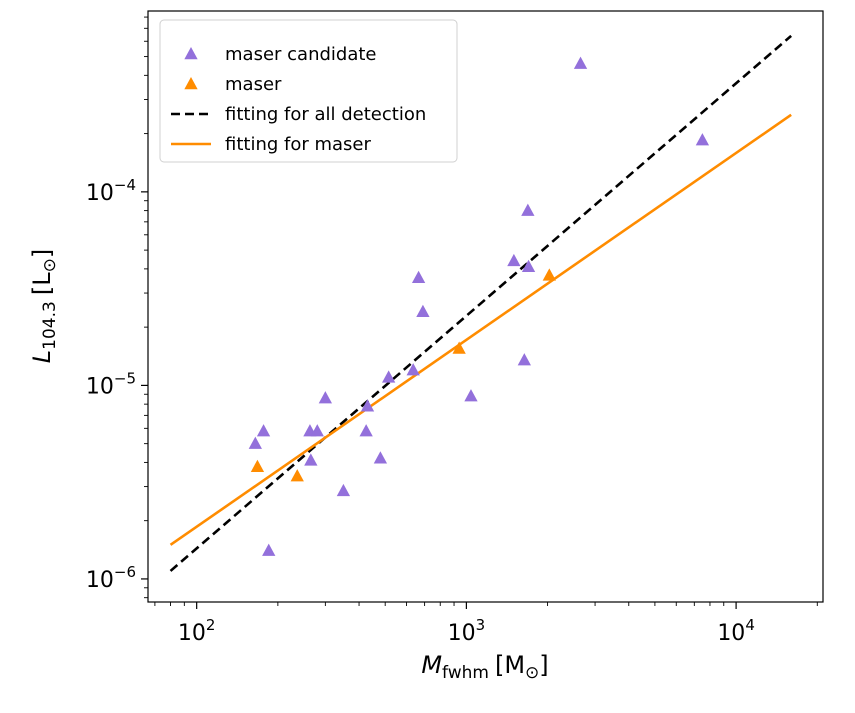 The width and height of the screenshot is (855, 713). What do you see at coordinates (111, 191) in the screenshot?
I see `y-tick-label: 10⁻⁴` at bounding box center [111, 191].